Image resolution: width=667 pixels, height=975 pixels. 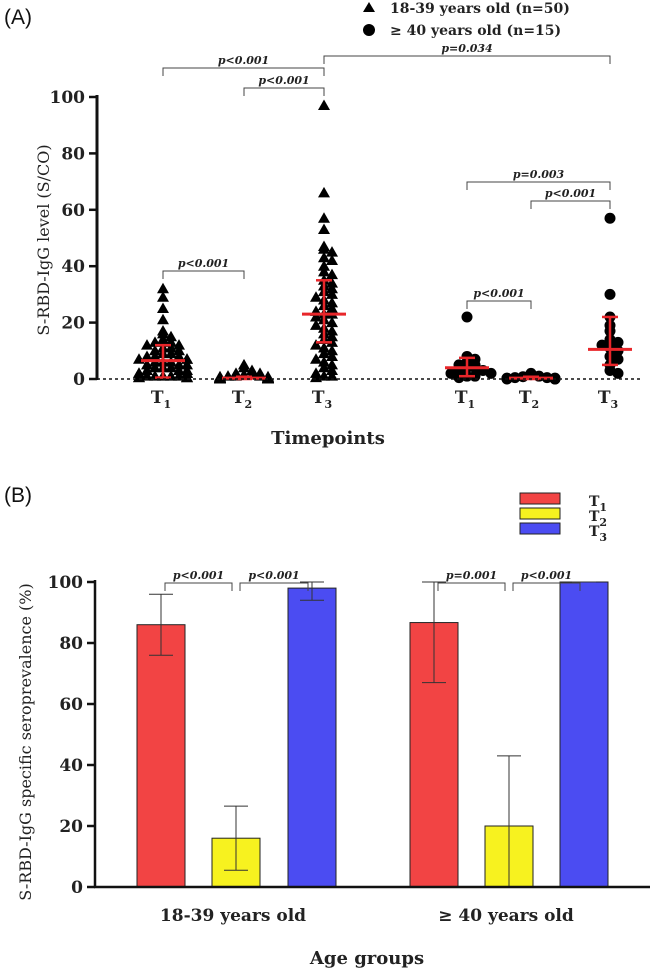 What do you see at coordinates (25, 741) in the screenshot?
I see `panel-b-y-axis-title: S-RBD-IgG specific seroprevalence (%)` at bounding box center [25, 741].